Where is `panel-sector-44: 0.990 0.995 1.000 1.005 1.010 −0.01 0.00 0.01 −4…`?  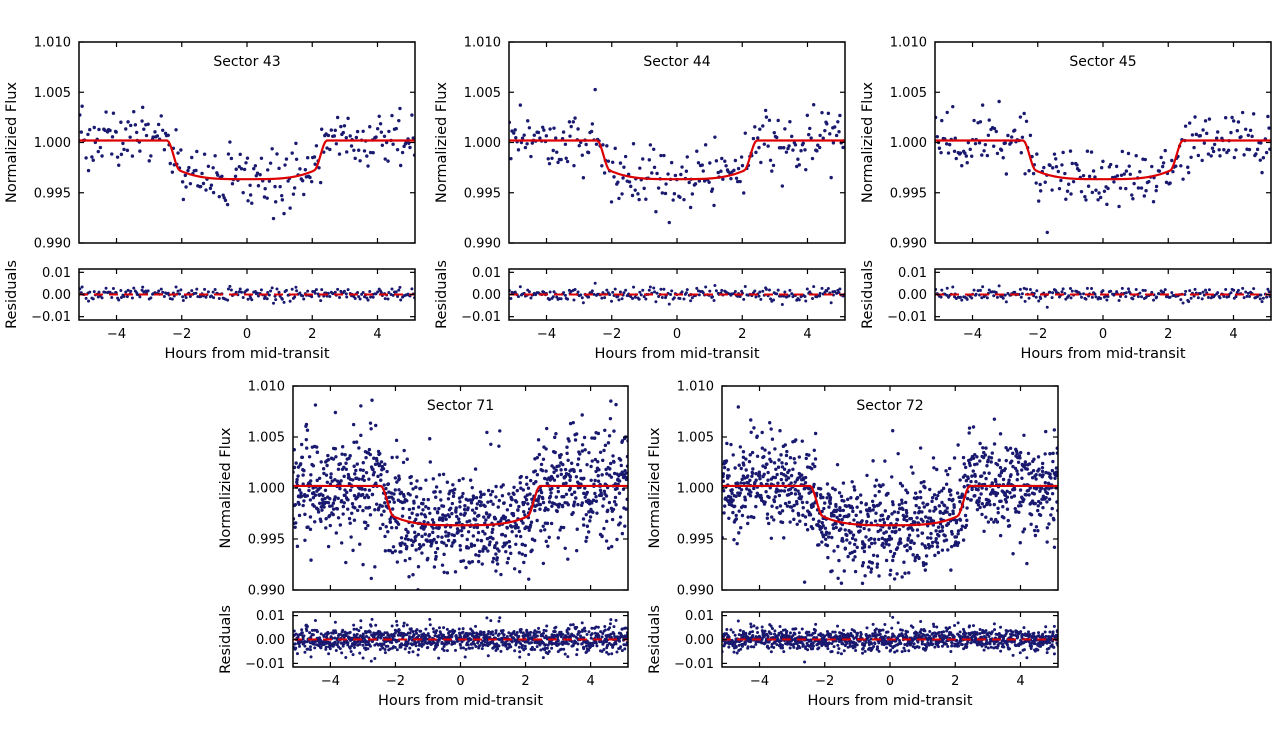
panel-sector-44: 0.990 0.995 1.000 1.005 1.010 −0.01 0.00 0.01 −4… is located at coordinates (640, 199).